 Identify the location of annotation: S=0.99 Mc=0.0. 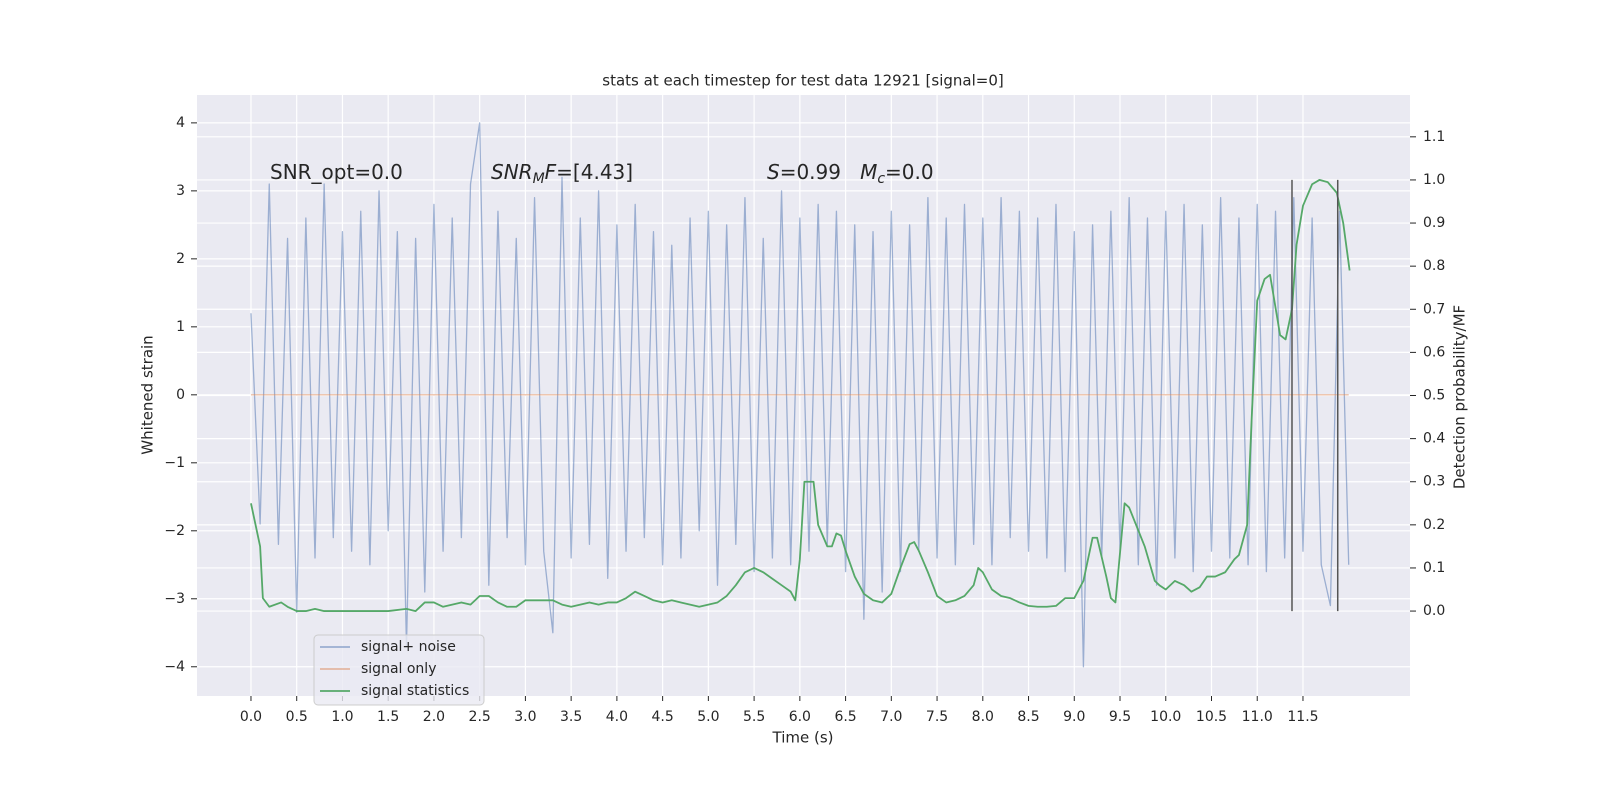
(850, 174).